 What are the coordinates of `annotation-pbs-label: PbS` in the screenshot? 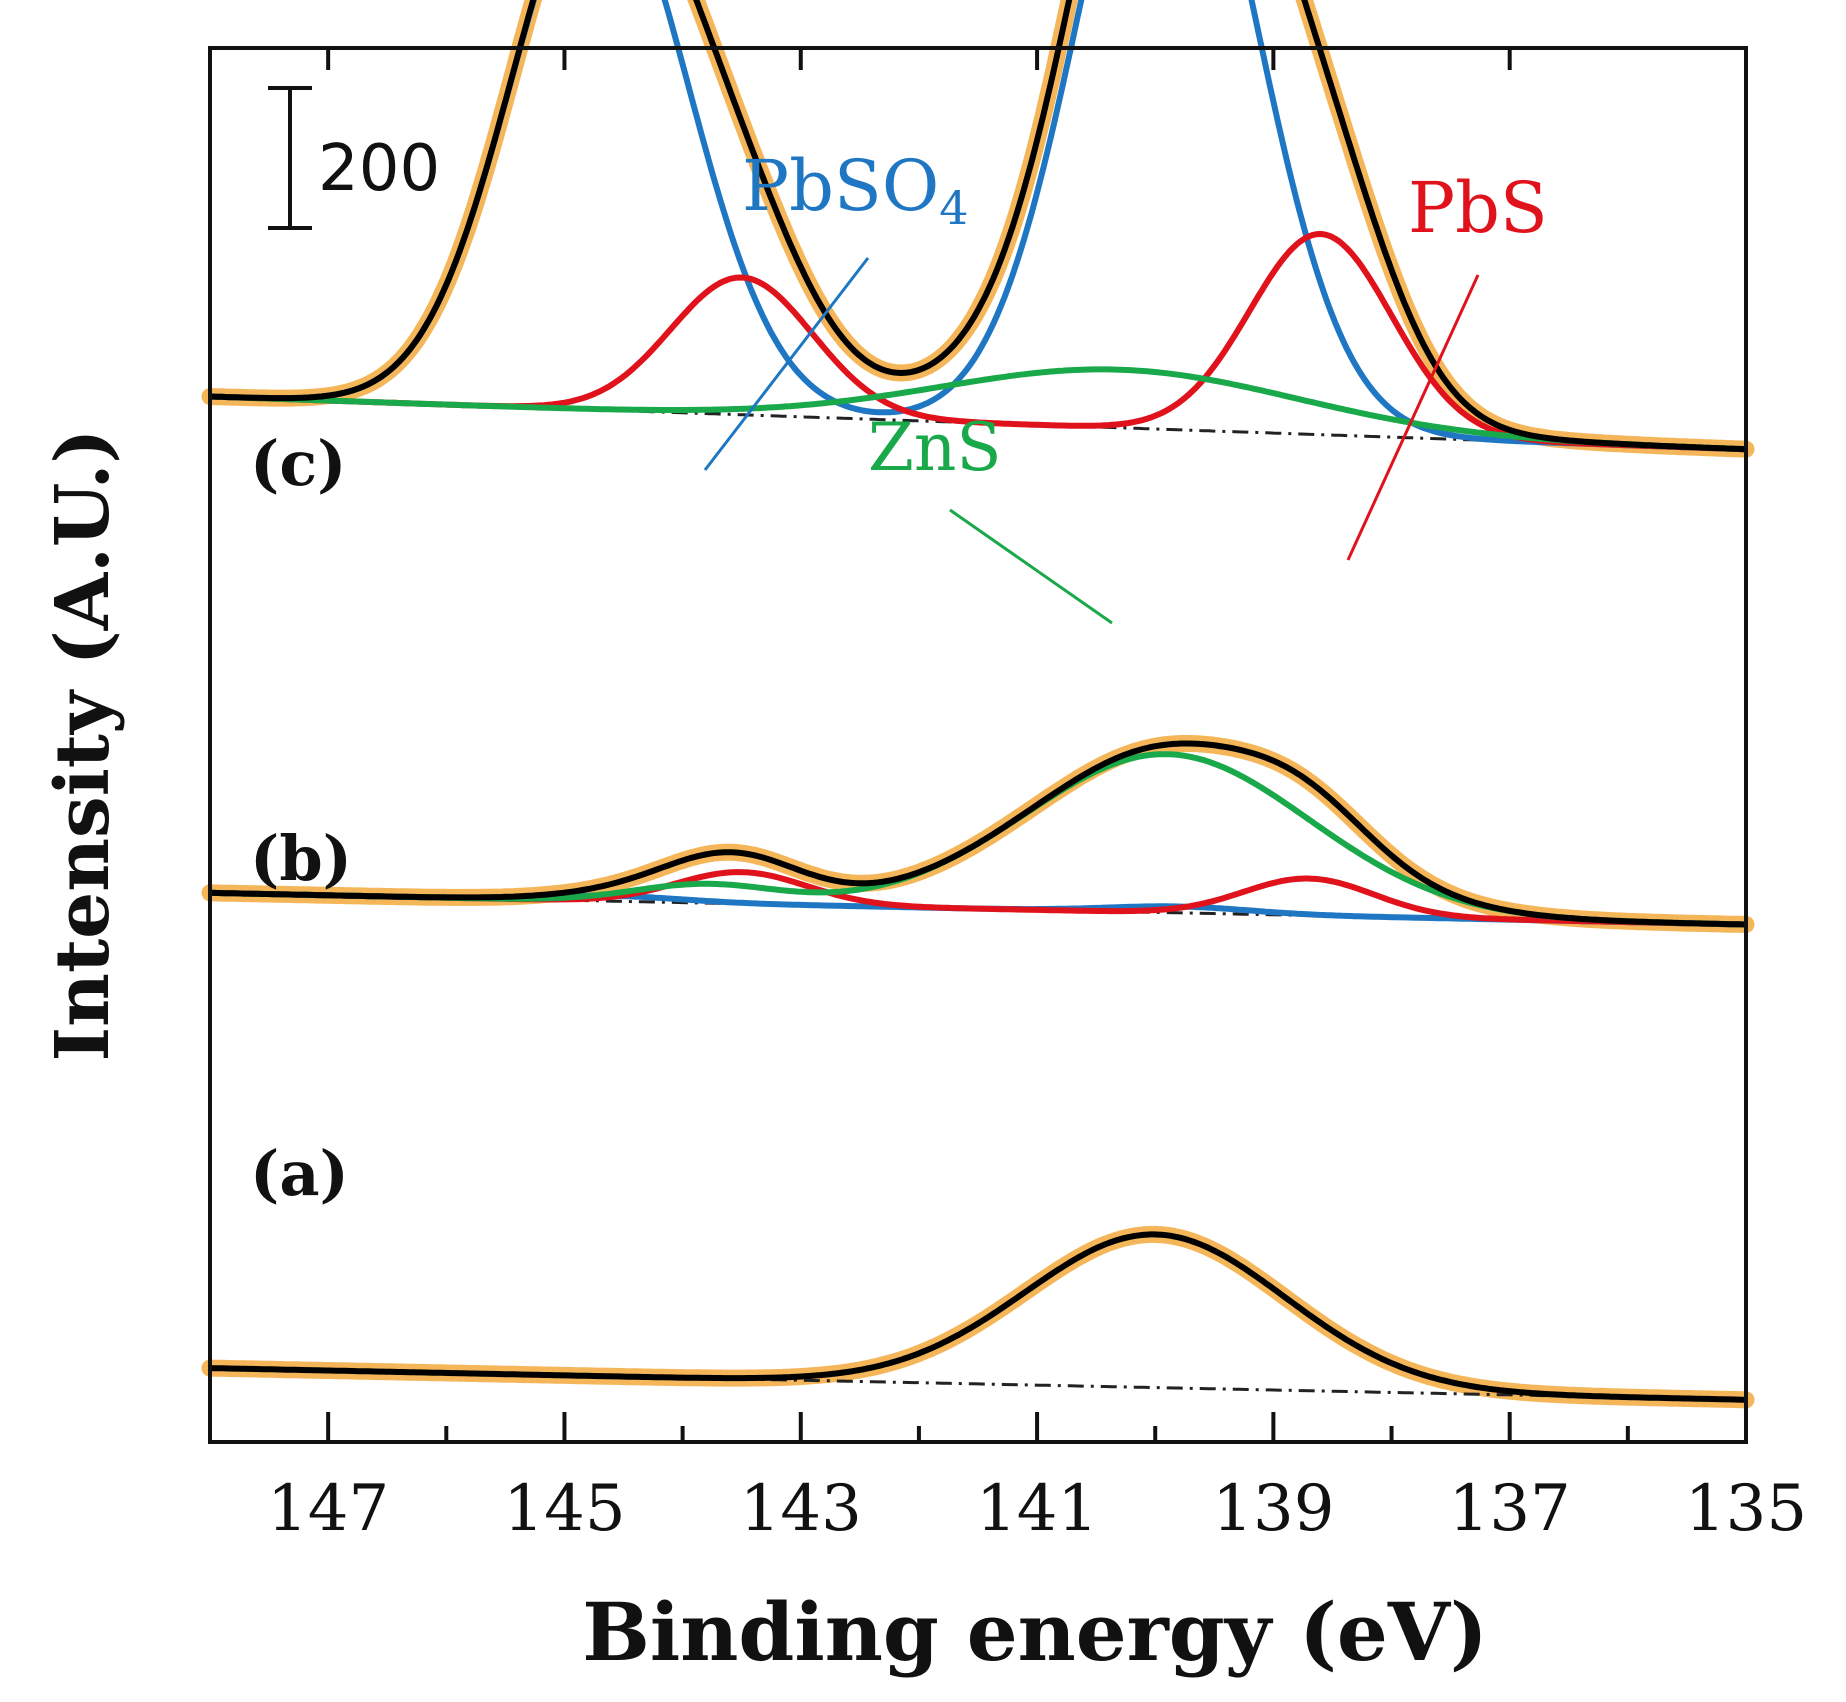 It's located at (1478, 208).